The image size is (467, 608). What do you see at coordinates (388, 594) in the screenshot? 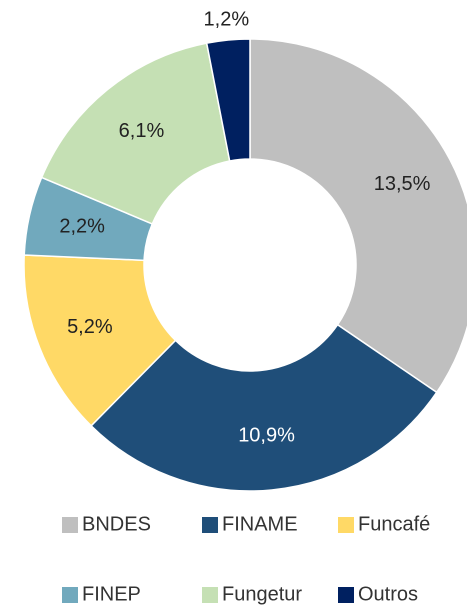
I see `legend-label: Outros` at bounding box center [388, 594].